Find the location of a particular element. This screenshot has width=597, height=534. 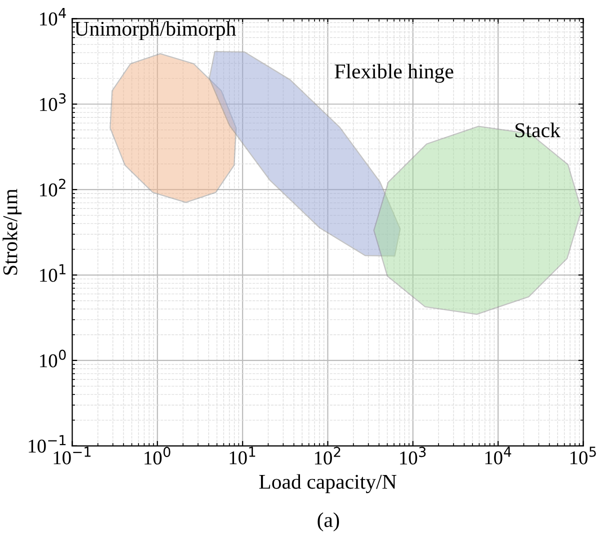

x-tick-label: 10$^{1}$ is located at coordinates (243, 455).